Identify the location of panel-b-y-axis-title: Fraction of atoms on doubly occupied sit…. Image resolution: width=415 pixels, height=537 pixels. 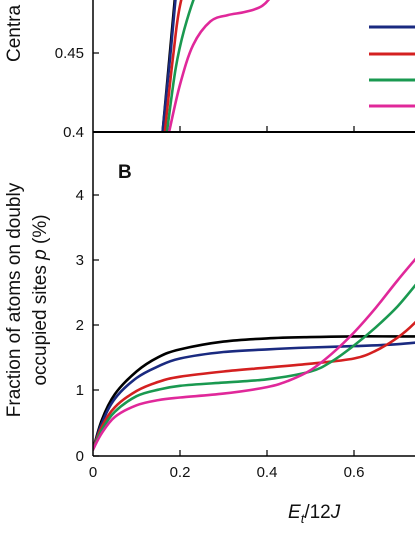
(27, 299).